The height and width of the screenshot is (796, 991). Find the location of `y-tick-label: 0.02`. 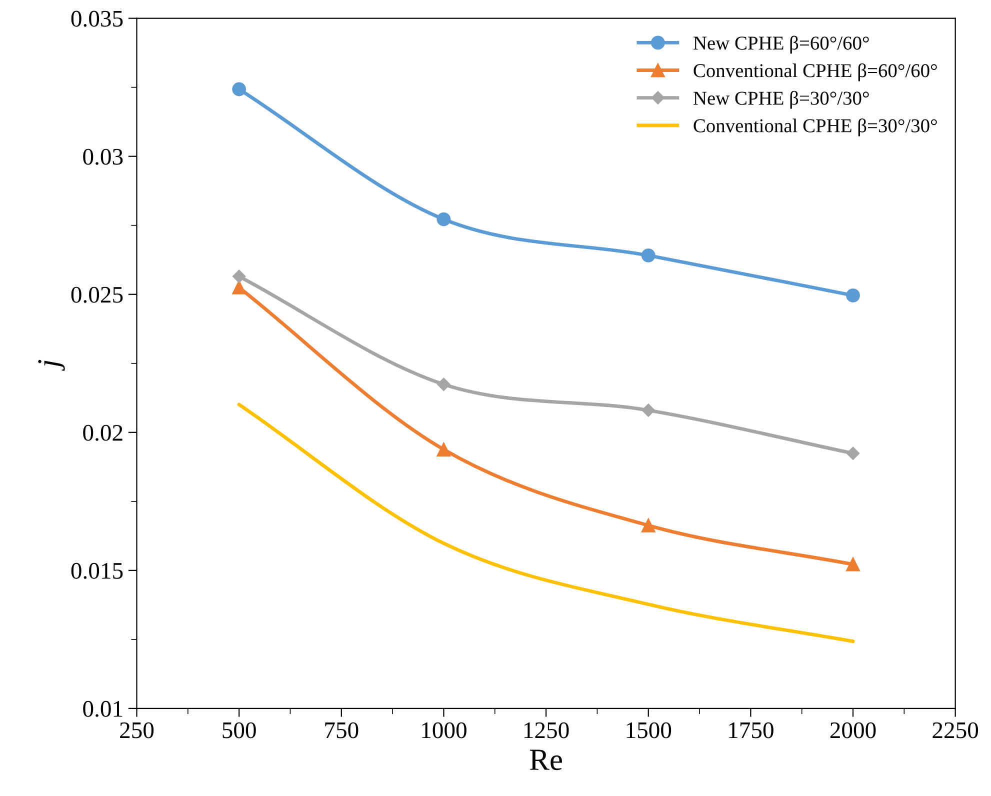

y-tick-label: 0.02 is located at coordinates (102, 432).